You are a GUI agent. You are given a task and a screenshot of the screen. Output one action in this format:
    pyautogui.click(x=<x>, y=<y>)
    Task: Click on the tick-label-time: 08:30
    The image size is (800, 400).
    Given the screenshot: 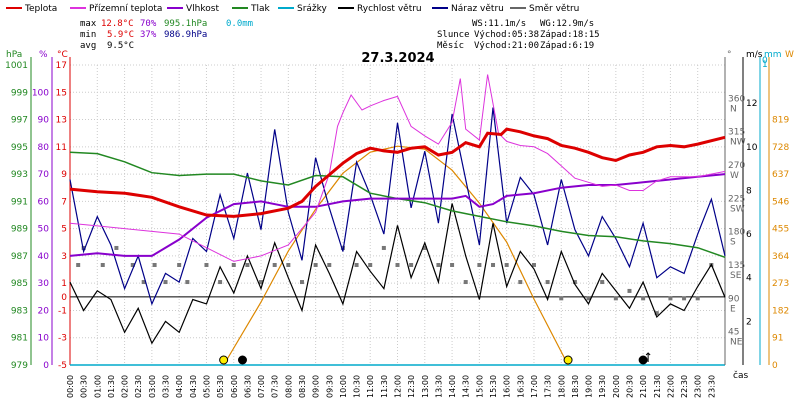 What is the action you would take?
    pyautogui.click(x=302, y=386)
    